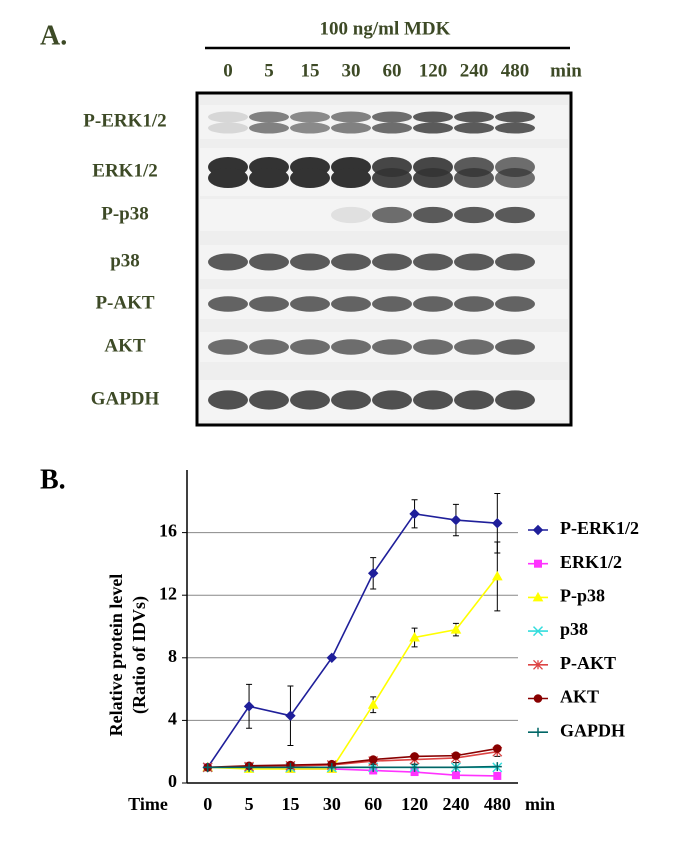 This screenshot has height=850, width=685. Describe the element at coordinates (125, 345) in the screenshot. I see `row-label: AKT` at that location.